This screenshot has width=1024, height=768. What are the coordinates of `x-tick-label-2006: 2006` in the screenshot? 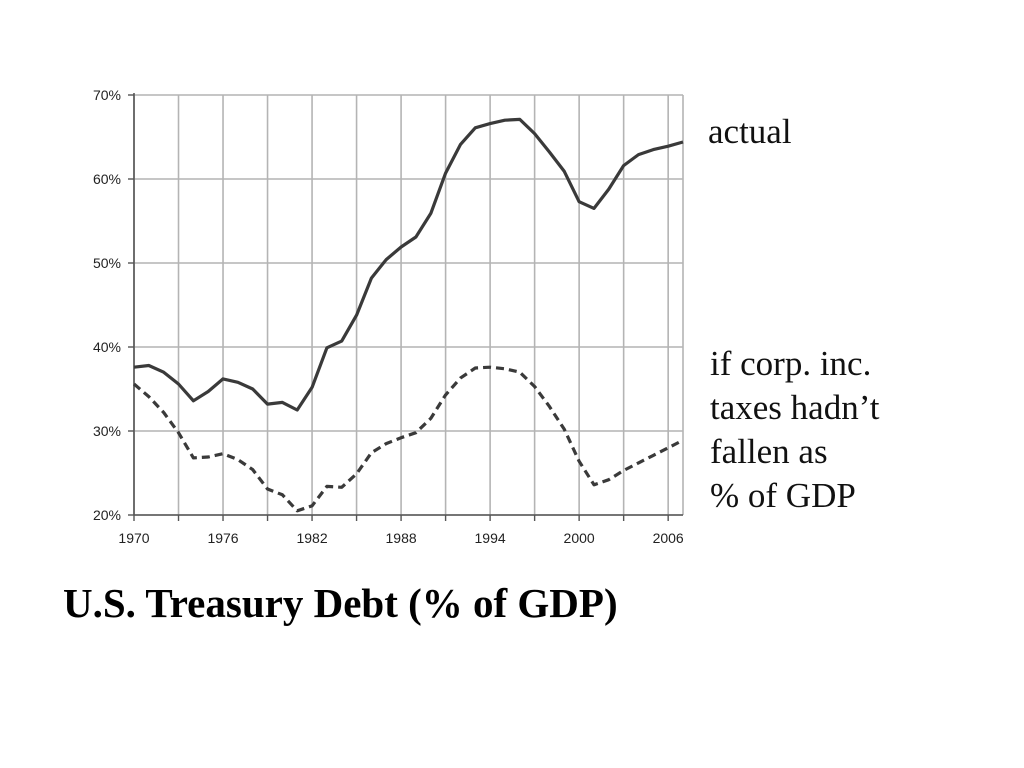 It's located at (668, 538).